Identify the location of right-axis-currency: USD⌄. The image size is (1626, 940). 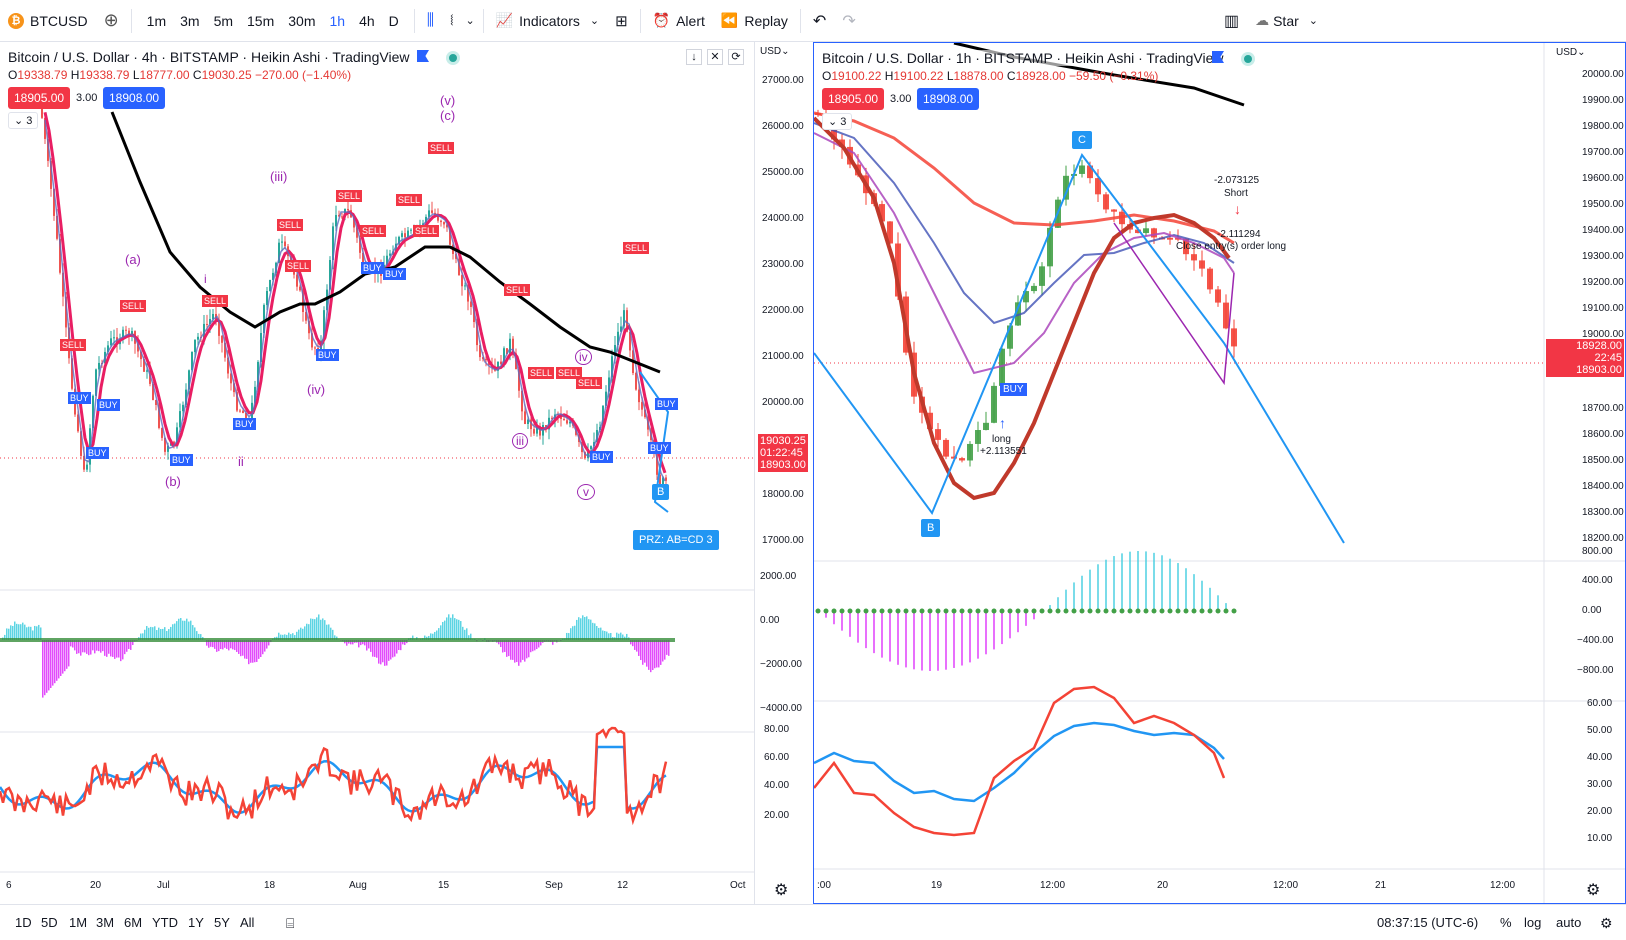
(1571, 52).